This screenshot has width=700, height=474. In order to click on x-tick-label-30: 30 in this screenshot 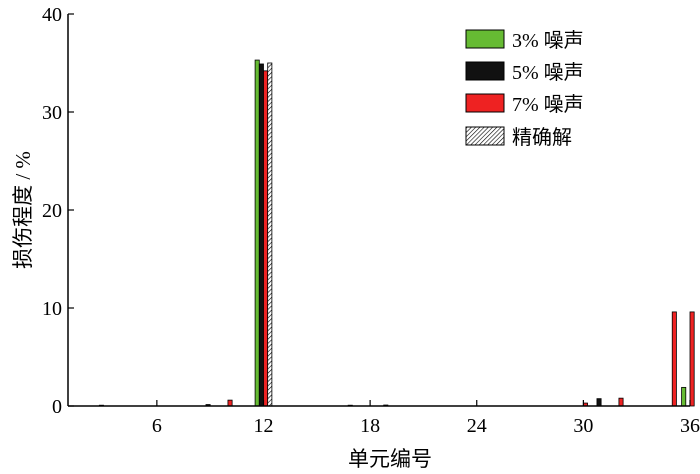, I will do `click(583, 426)`.